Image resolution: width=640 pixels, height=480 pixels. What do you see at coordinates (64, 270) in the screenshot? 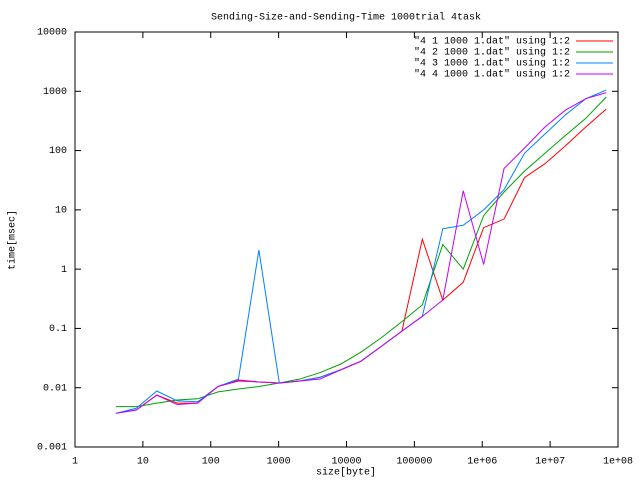
I see `y-tick-label: 1` at bounding box center [64, 270].